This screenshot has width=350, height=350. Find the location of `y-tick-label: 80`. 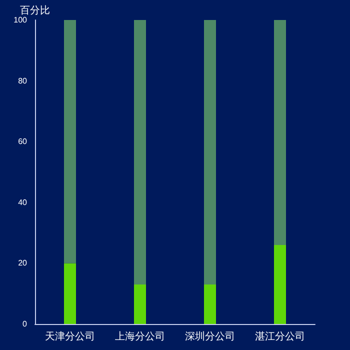

y-tick-label: 80 is located at coordinates (23, 81).